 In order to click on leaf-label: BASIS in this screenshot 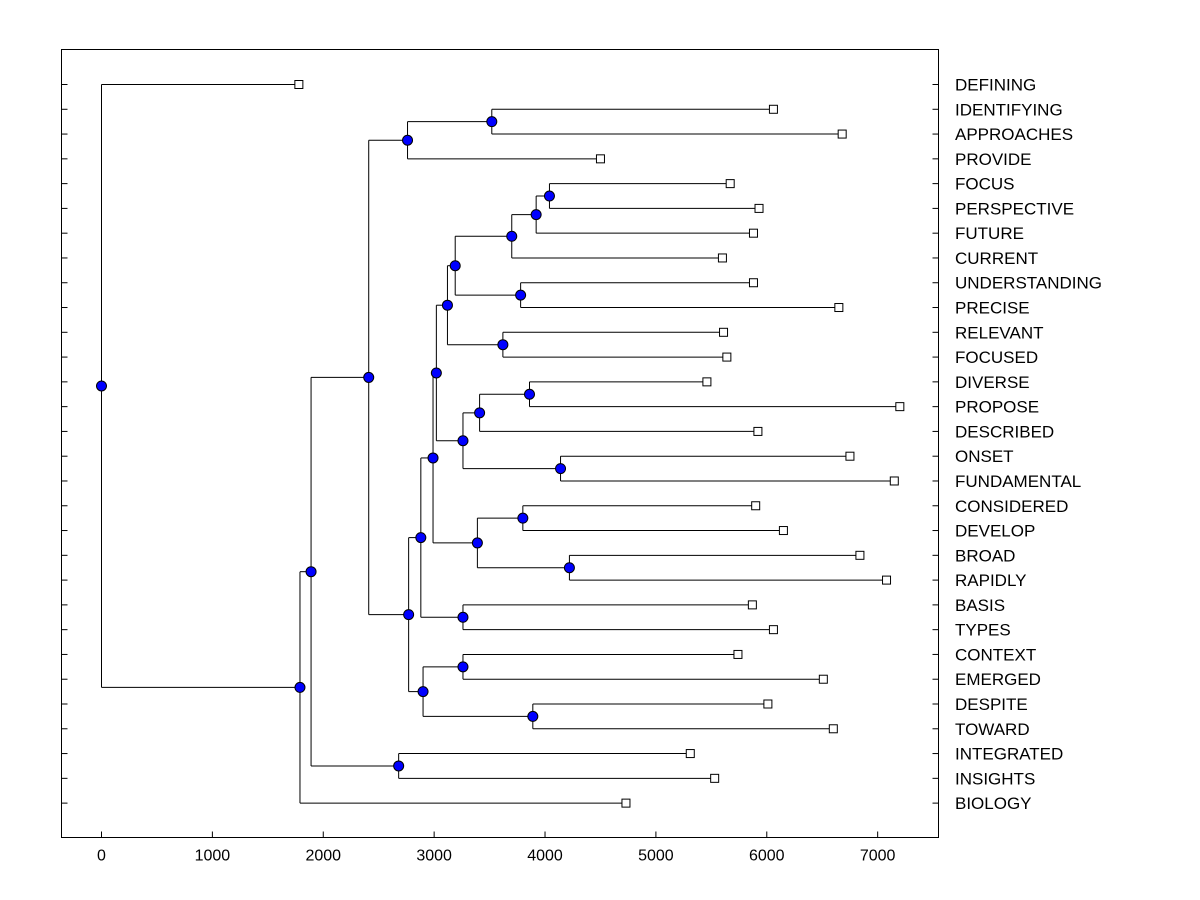, I will do `click(980, 605)`.